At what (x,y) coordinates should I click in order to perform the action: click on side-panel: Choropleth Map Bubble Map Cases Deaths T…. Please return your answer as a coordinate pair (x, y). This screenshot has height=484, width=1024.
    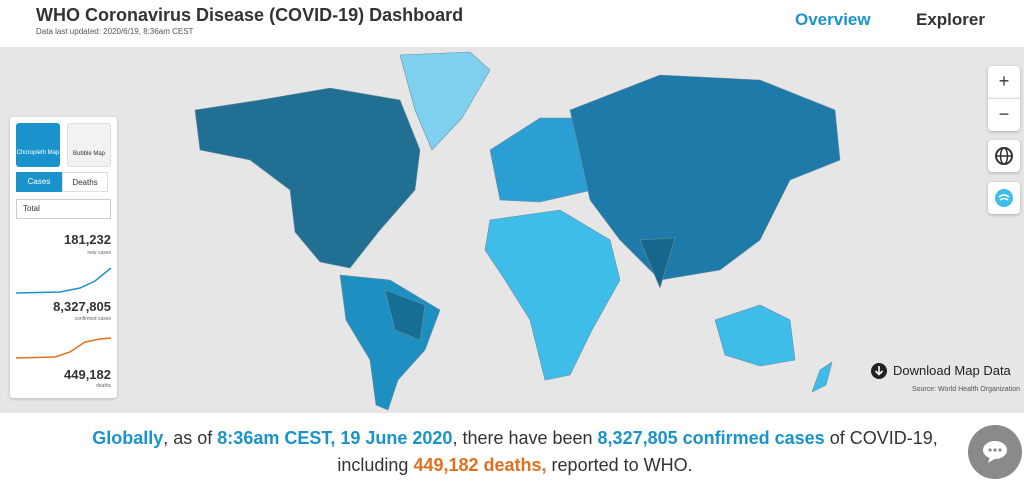
    Looking at the image, I should click on (63, 257).